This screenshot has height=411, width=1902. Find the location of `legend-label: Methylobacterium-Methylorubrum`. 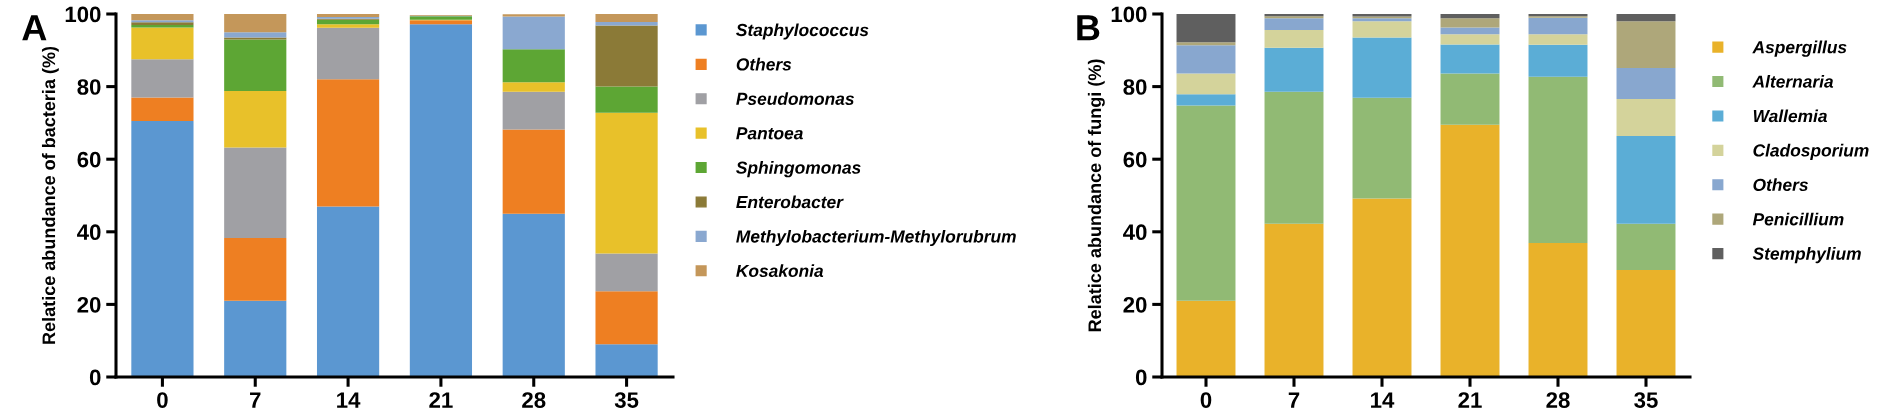

legend-label: Methylobacterium-Methylorubrum is located at coordinates (876, 238).